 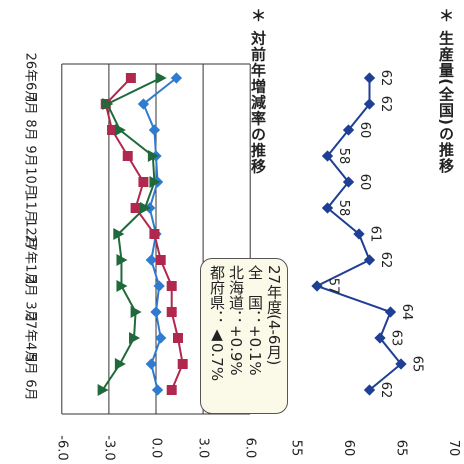 What do you see at coordinates (30, 103) in the screenshot?
I see `month-label: 7月` at bounding box center [30, 103].